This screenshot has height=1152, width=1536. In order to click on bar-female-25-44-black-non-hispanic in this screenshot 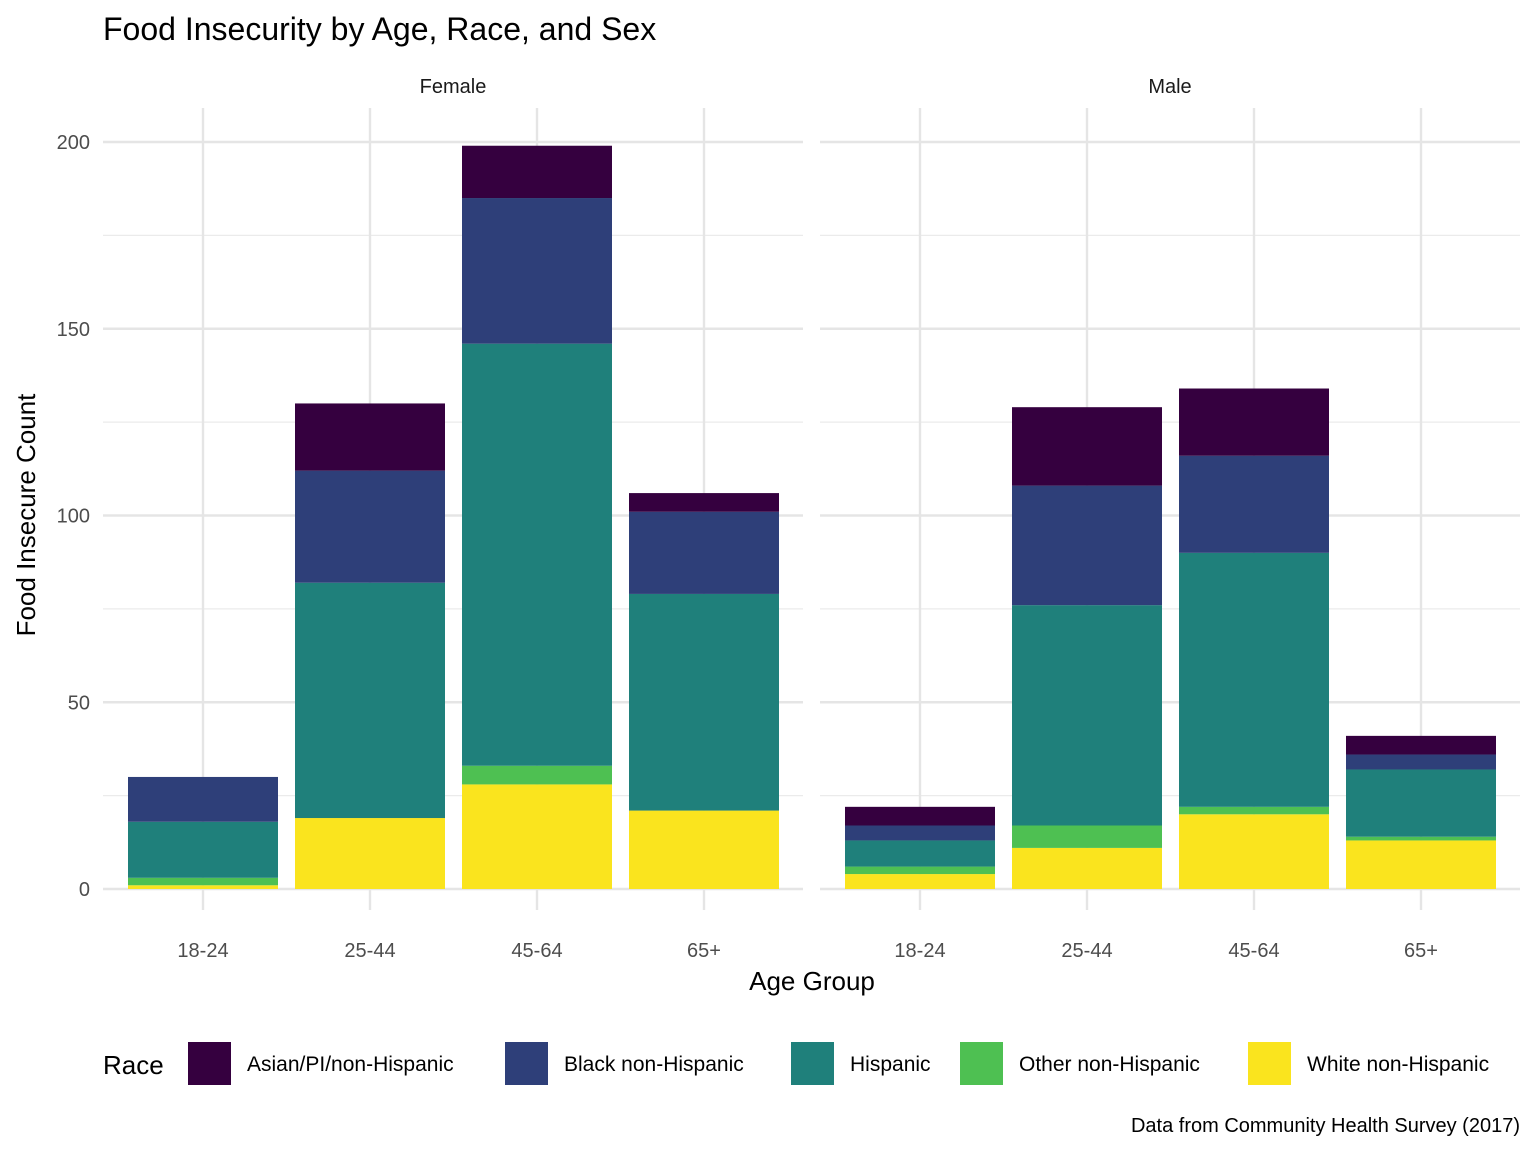, I will do `click(370, 526)`.